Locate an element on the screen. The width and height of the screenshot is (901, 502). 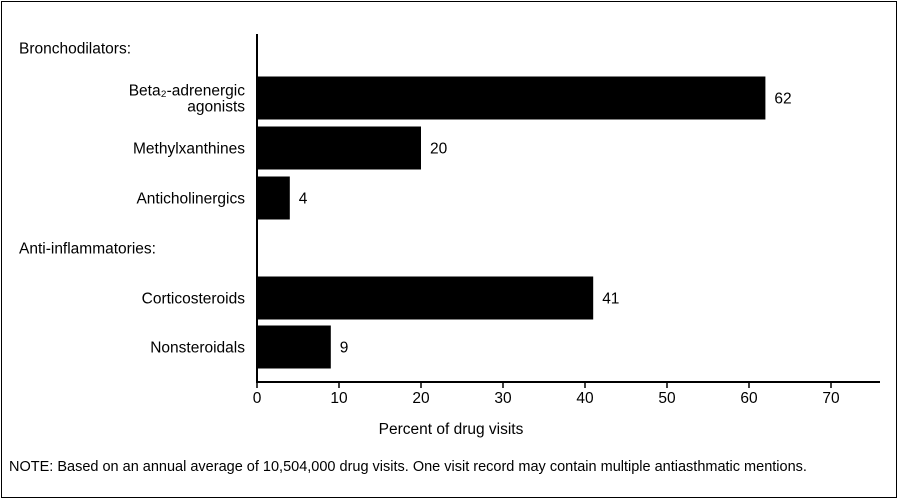
category-label: Corticosteroids is located at coordinates (194, 299).